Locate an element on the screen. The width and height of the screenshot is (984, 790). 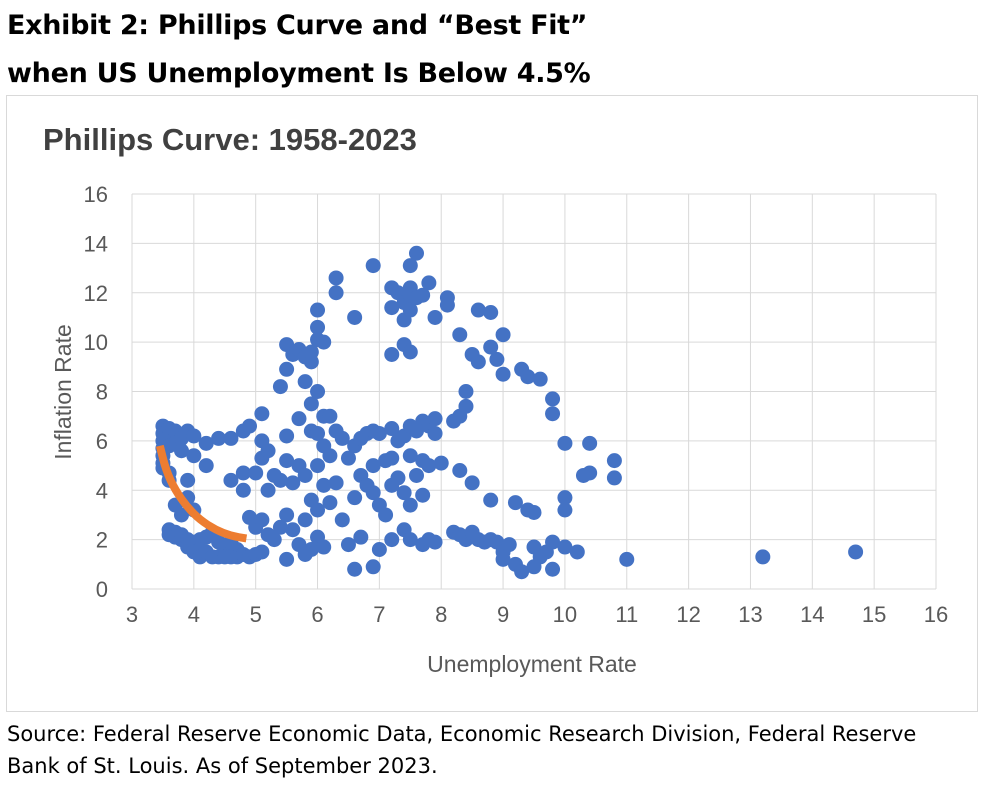
y-tick-label-16: 16 is located at coordinates (96, 194).